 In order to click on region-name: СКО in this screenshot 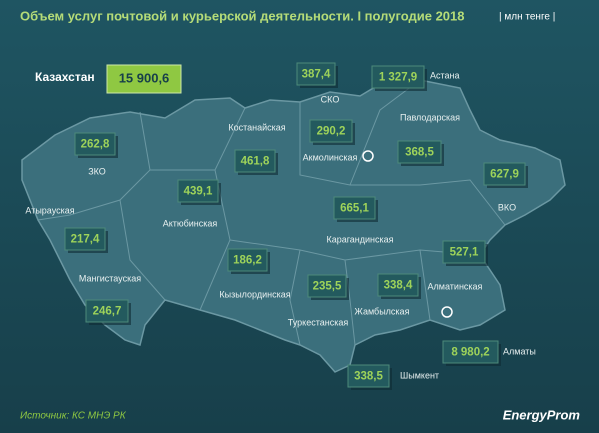, I will do `click(330, 99)`.